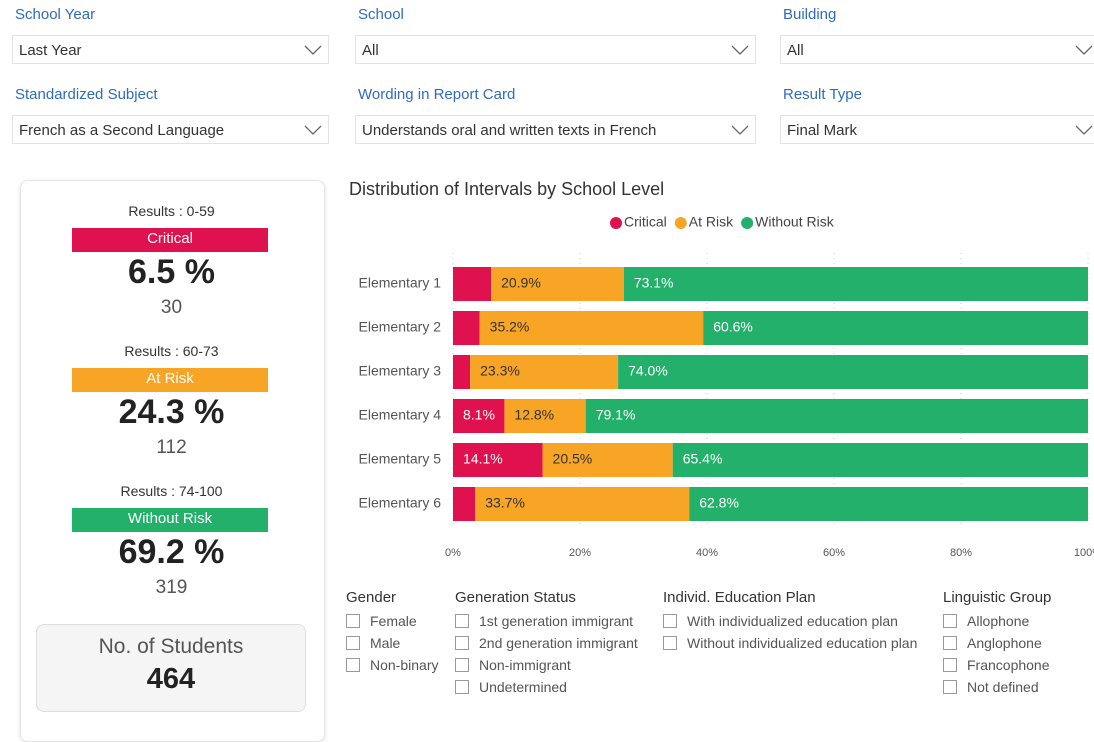 The image size is (1094, 742). What do you see at coordinates (780, 621) in the screenshot?
I see `checkbox-option: With individualized education plan` at bounding box center [780, 621].